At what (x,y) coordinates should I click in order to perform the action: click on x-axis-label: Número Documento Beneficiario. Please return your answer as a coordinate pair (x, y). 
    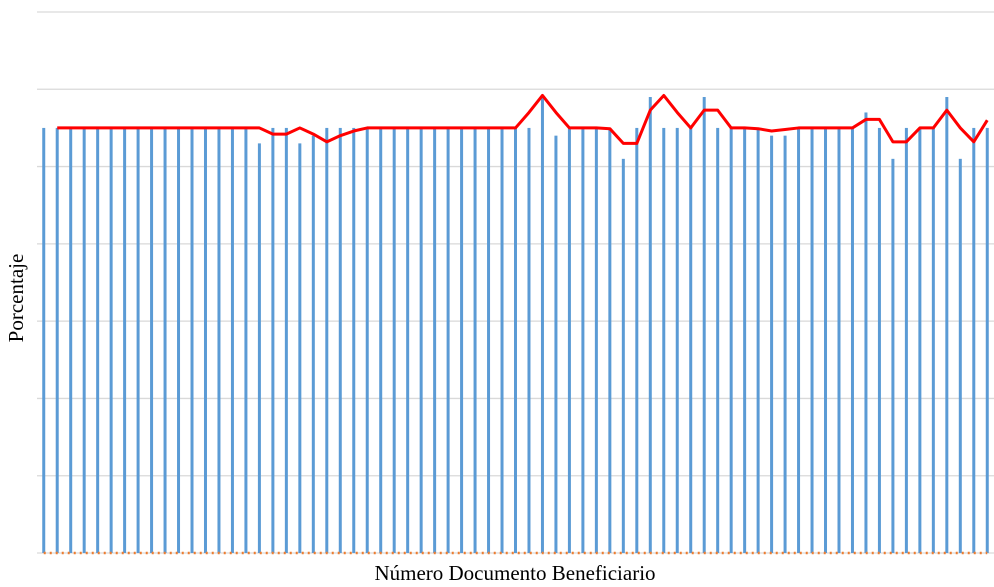
    Looking at the image, I should click on (514, 573).